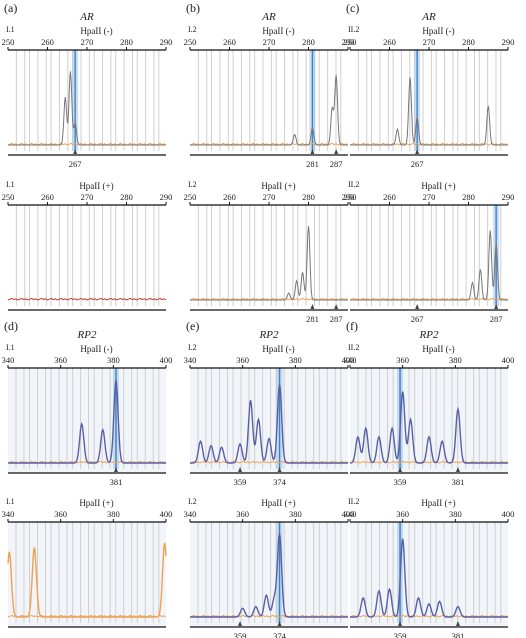 This screenshot has width=526, height=638. Describe the element at coordinates (192, 326) in the screenshot. I see `panel-letter: (e)` at that location.